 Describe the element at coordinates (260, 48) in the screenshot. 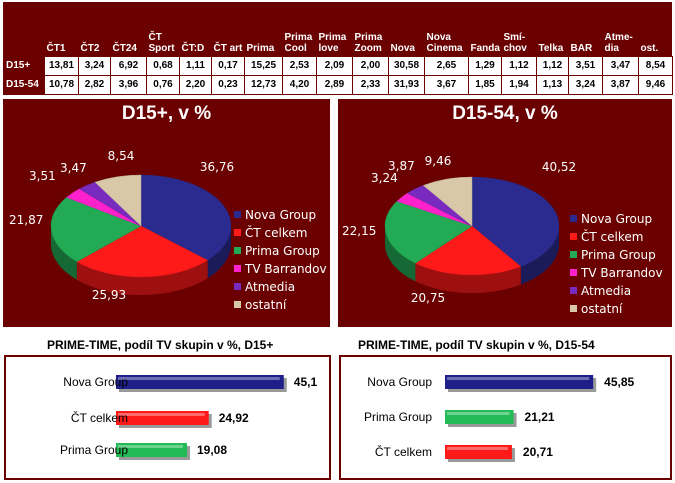

I see `column-header: Prima` at that location.